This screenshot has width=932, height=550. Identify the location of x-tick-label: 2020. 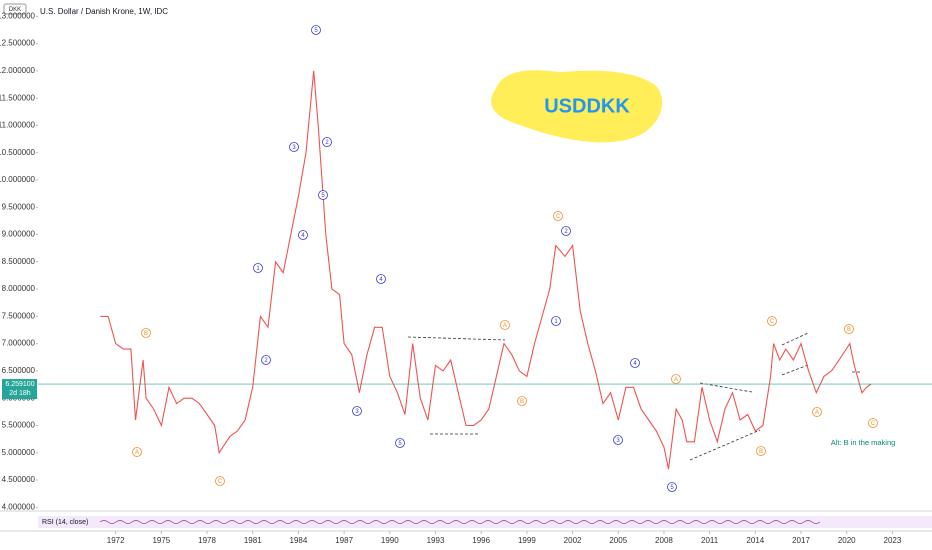
(847, 540).